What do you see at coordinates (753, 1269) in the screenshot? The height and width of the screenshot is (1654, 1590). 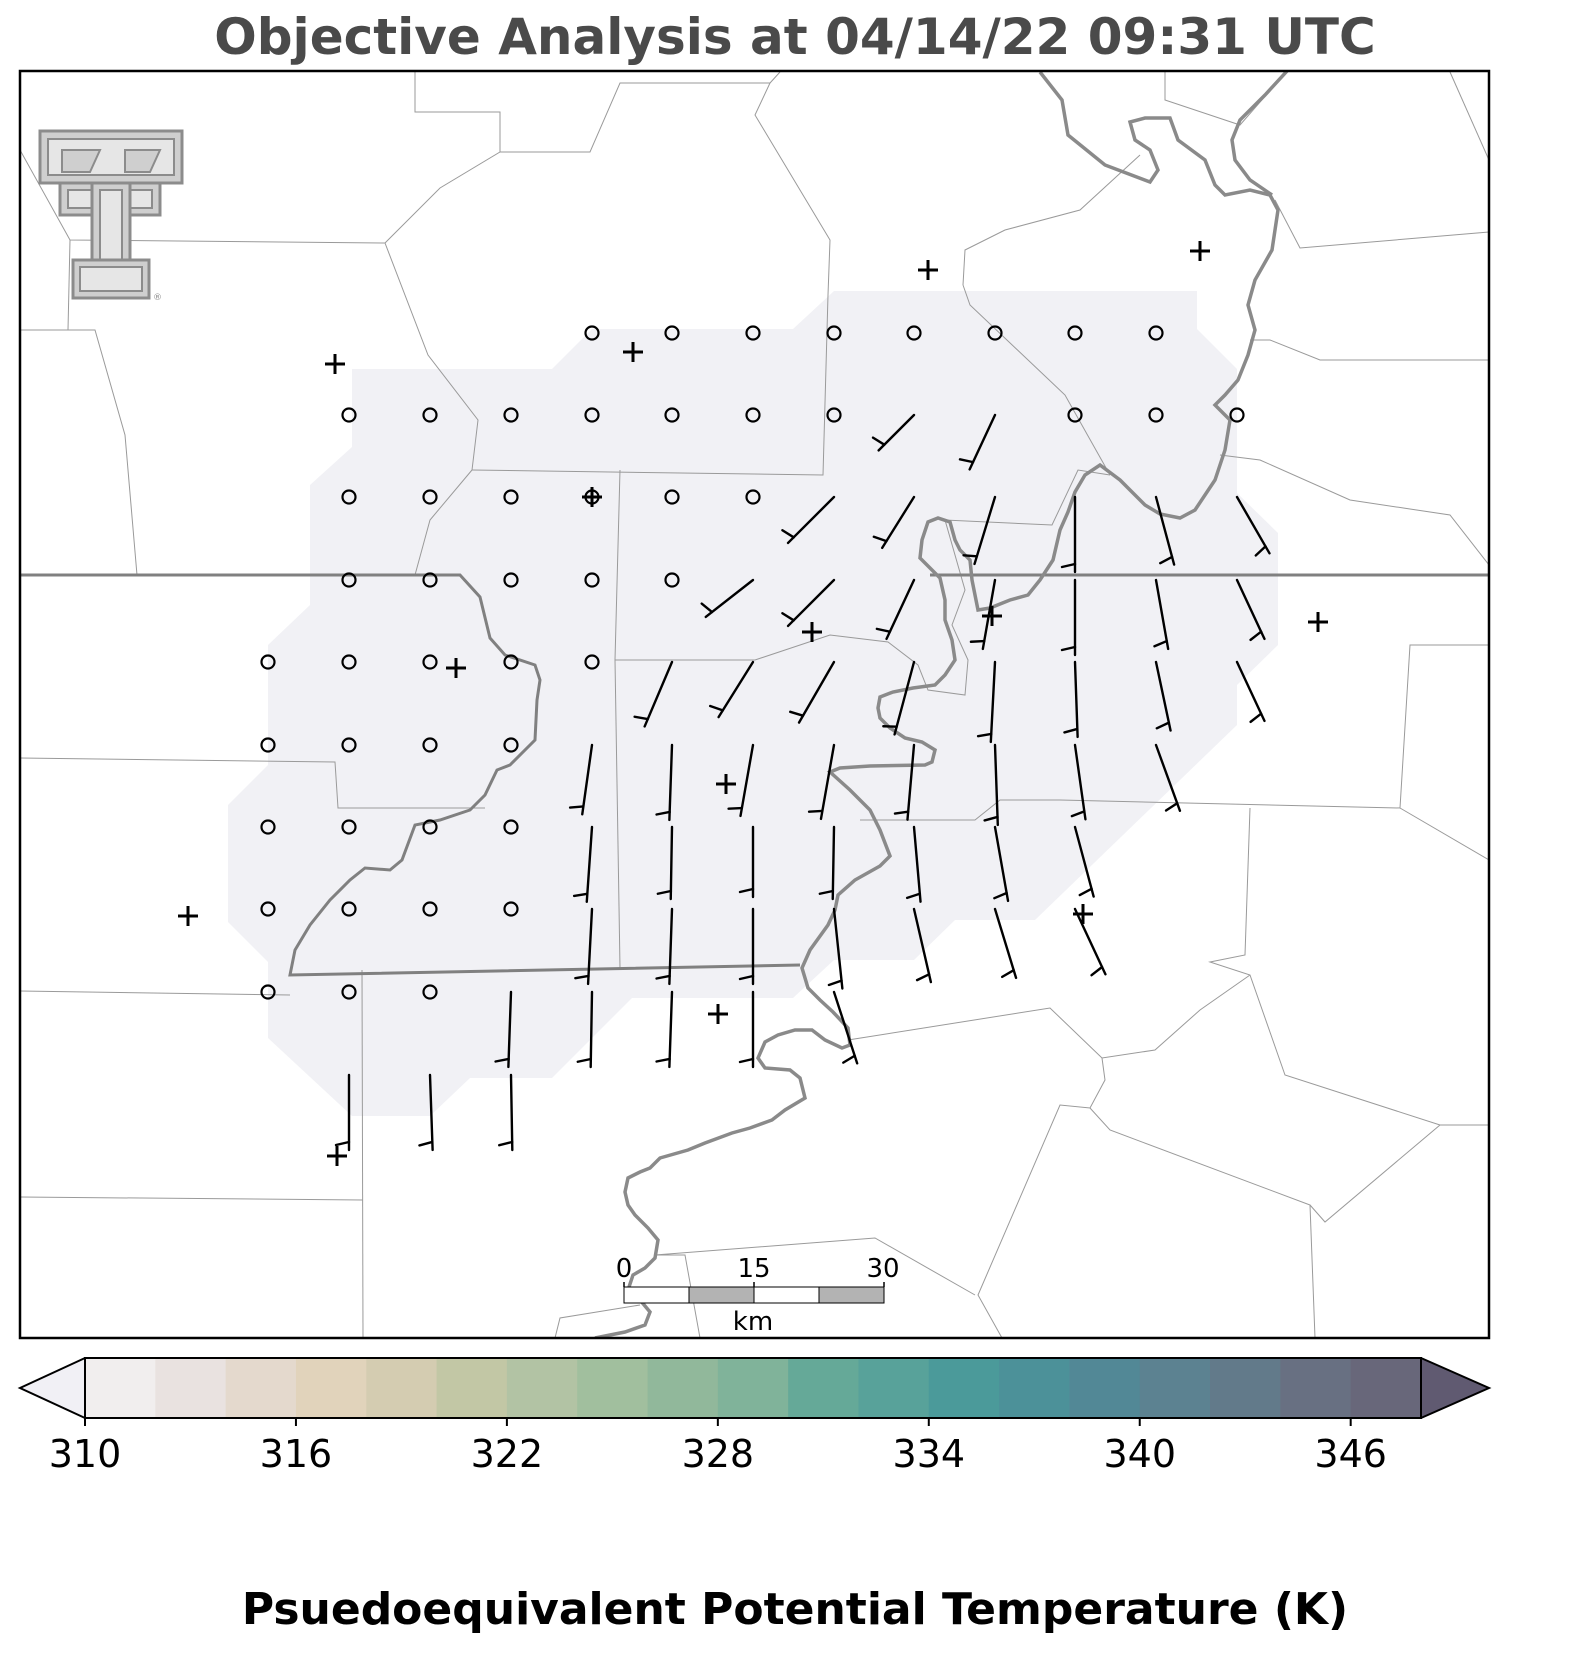 I see `scale-label-15: 15` at bounding box center [753, 1269].